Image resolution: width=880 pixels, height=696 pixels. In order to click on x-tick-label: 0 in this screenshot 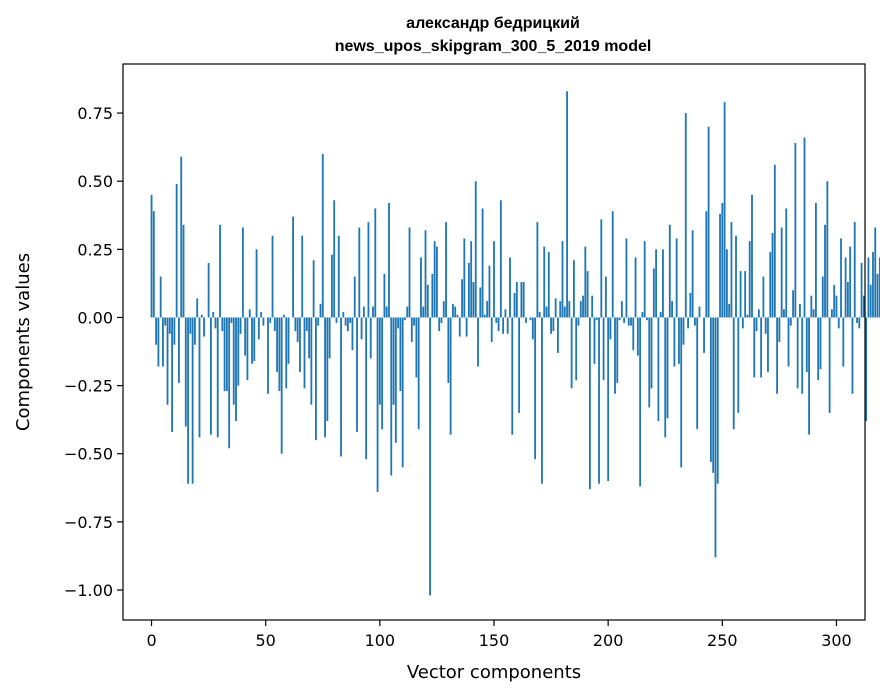, I will do `click(151, 640)`.